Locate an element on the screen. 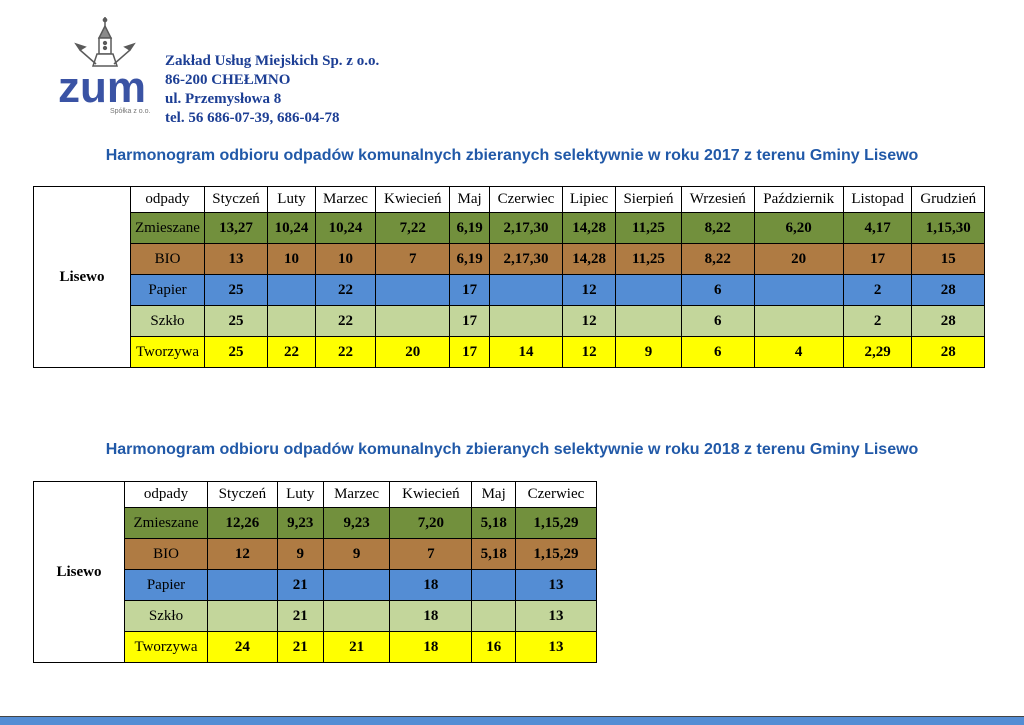 This screenshot has height=725, width=1024. column-header: Sierpień is located at coordinates (648, 199).